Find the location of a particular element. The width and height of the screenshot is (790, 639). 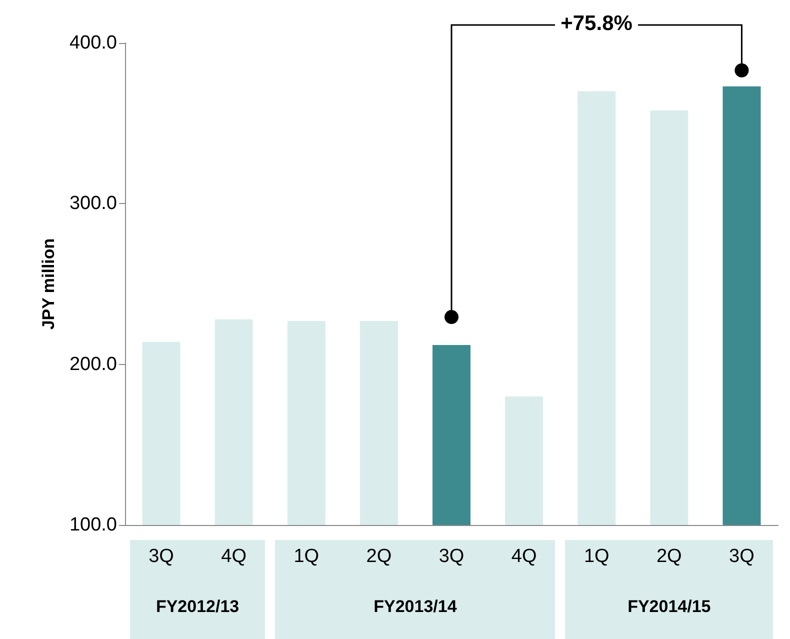

text: FY2013/14 is located at coordinates (415, 607).